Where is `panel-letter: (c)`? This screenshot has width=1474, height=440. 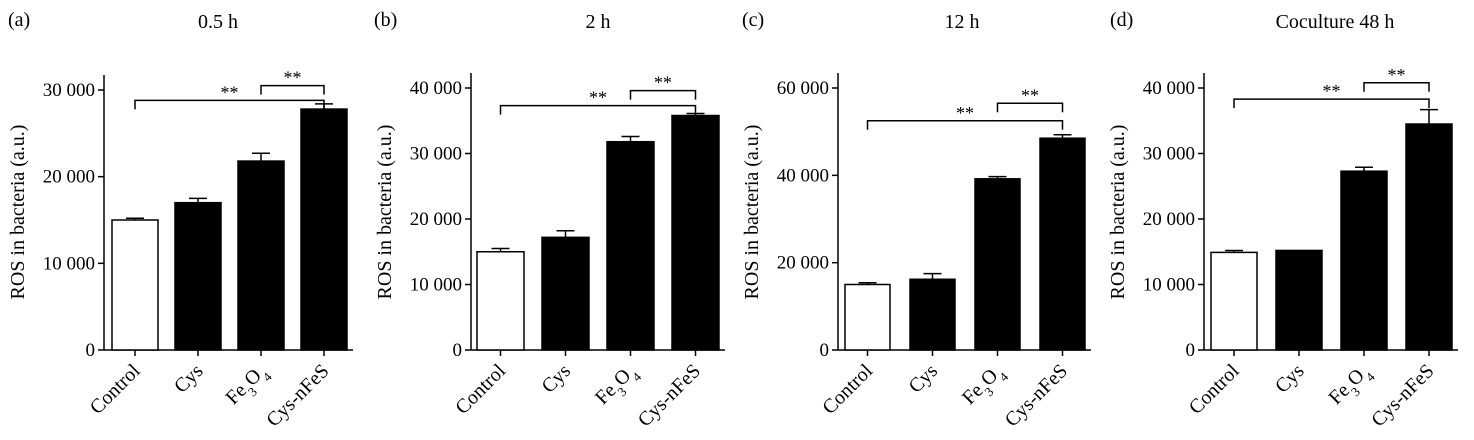
panel-letter: (c) is located at coordinates (753, 20).